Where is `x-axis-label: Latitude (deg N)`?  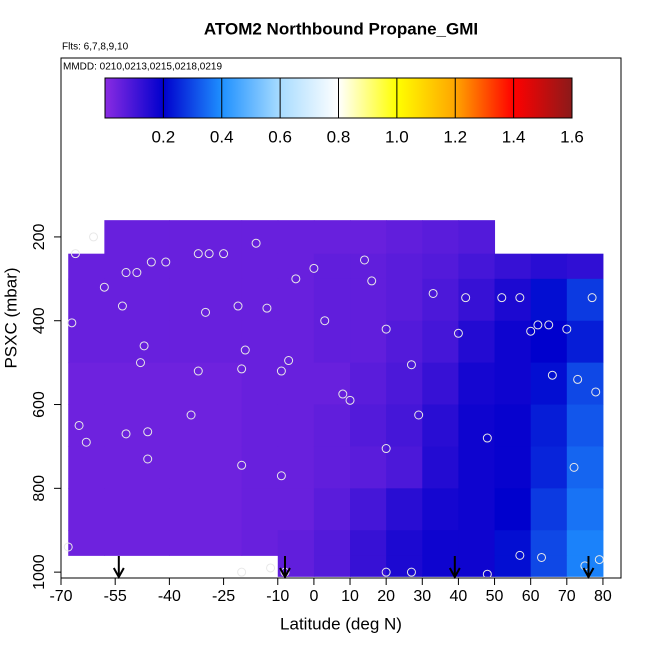
x-axis-label: Latitude (deg N) is located at coordinates (341, 623).